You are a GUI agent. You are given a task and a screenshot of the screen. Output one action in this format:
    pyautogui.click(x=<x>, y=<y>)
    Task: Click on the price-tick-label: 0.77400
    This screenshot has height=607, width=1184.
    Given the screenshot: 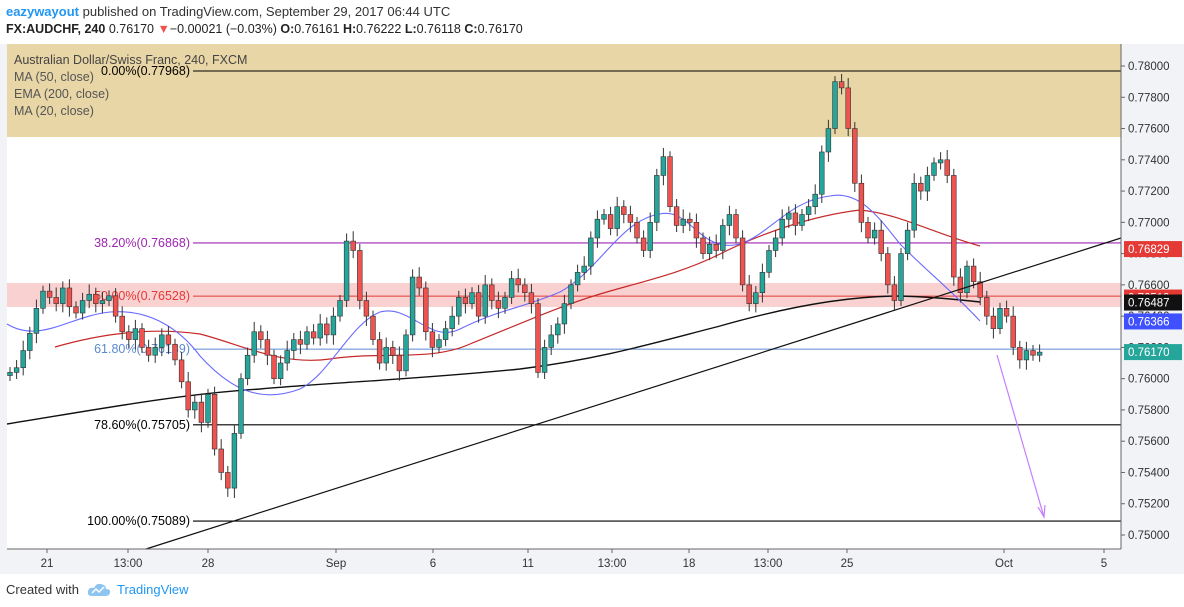 What is the action you would take?
    pyautogui.click(x=1149, y=161)
    